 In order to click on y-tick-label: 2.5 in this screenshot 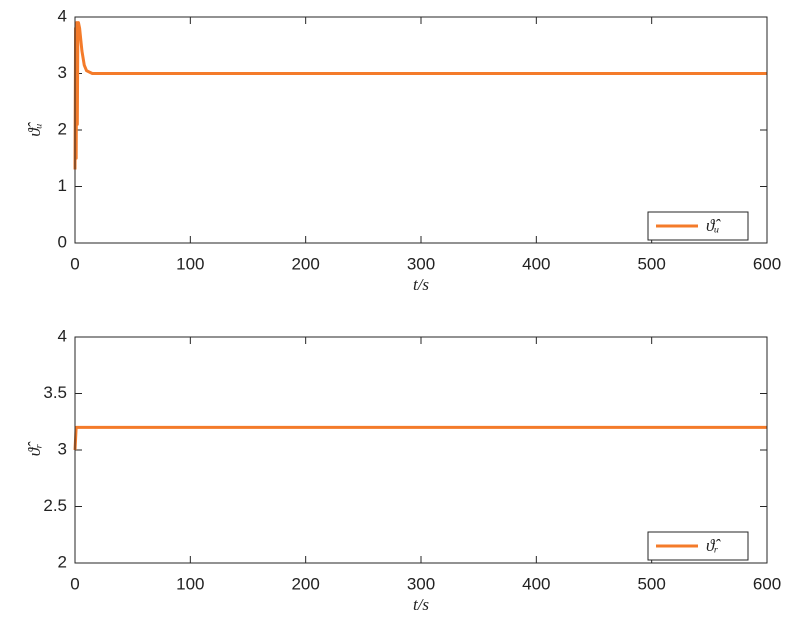, I will do `click(55, 505)`.